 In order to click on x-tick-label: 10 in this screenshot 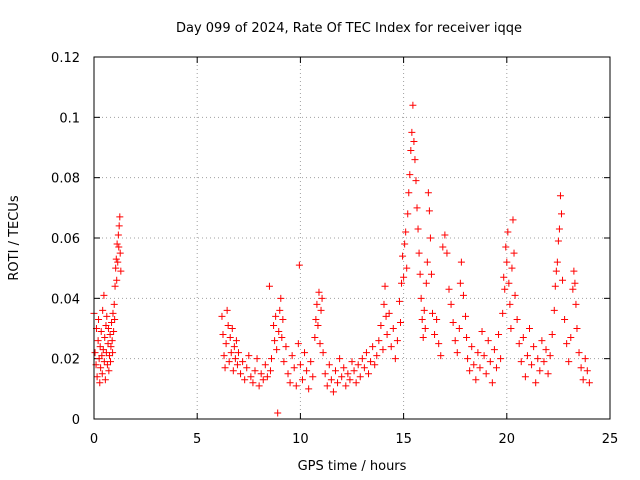, I will do `click(300, 439)`.